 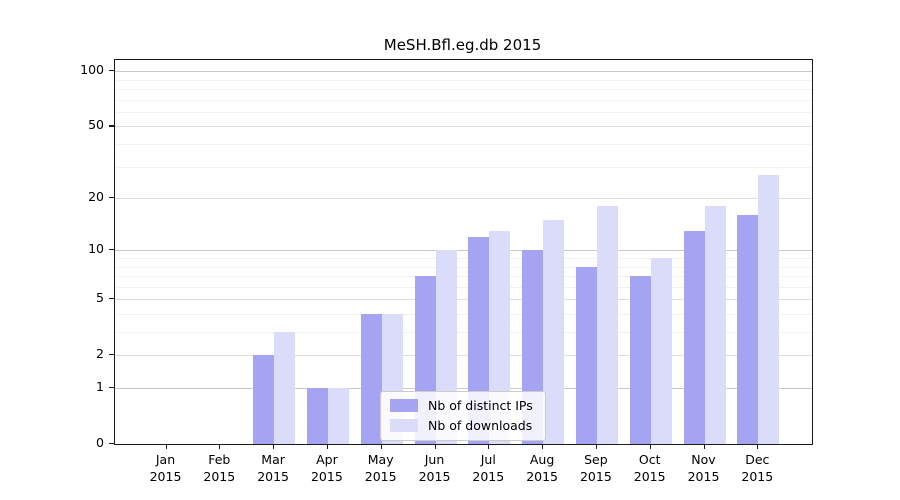 What do you see at coordinates (649, 468) in the screenshot?
I see `x-tick-label: Oct 2015` at bounding box center [649, 468].